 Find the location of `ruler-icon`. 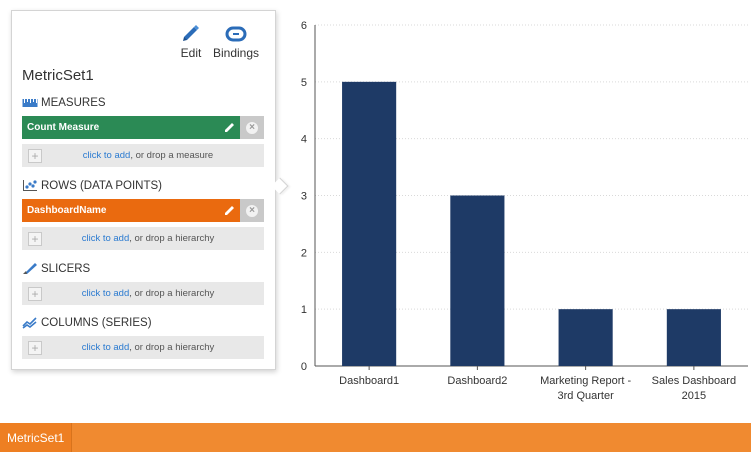

ruler-icon is located at coordinates (30, 103).